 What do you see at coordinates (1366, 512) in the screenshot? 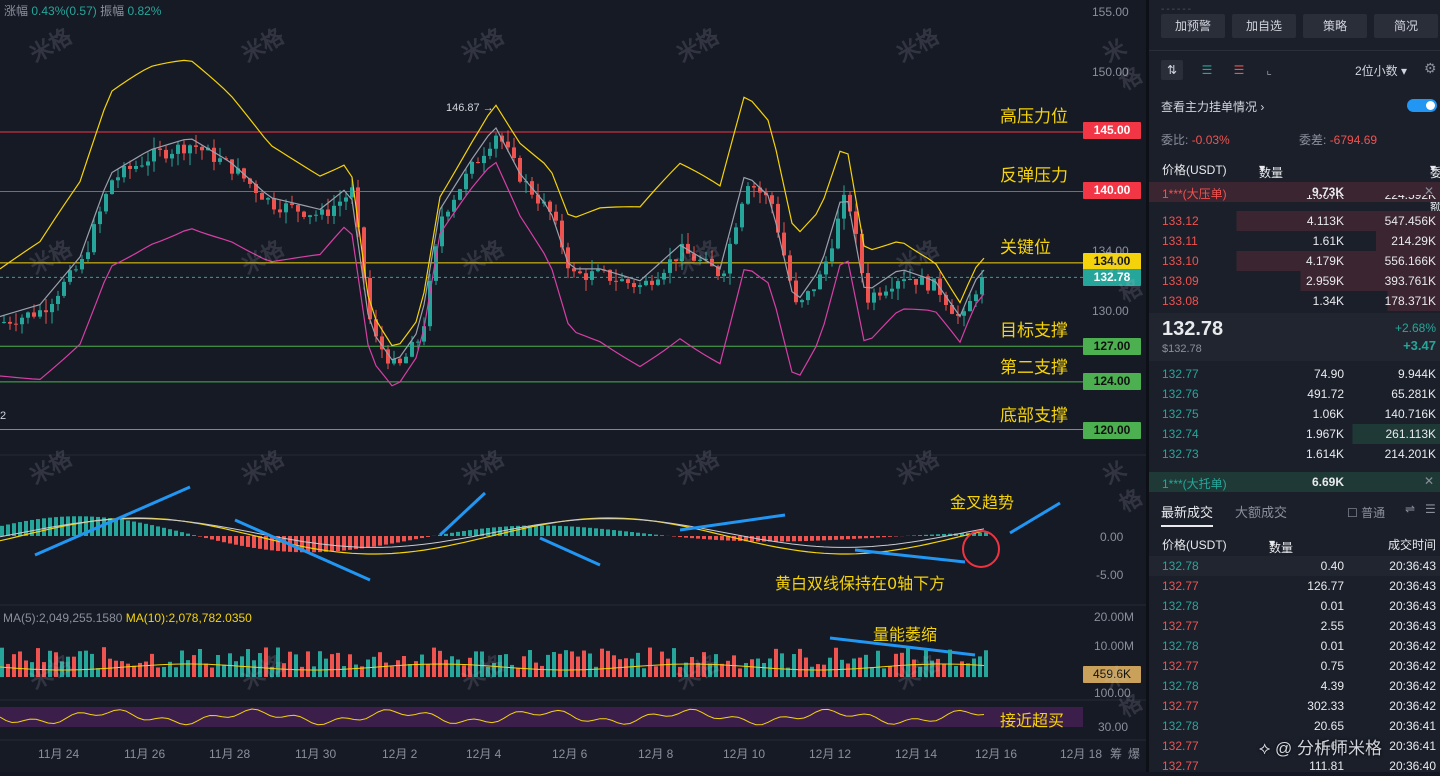
I see `normal-filter: ☐ 普通` at bounding box center [1366, 512].